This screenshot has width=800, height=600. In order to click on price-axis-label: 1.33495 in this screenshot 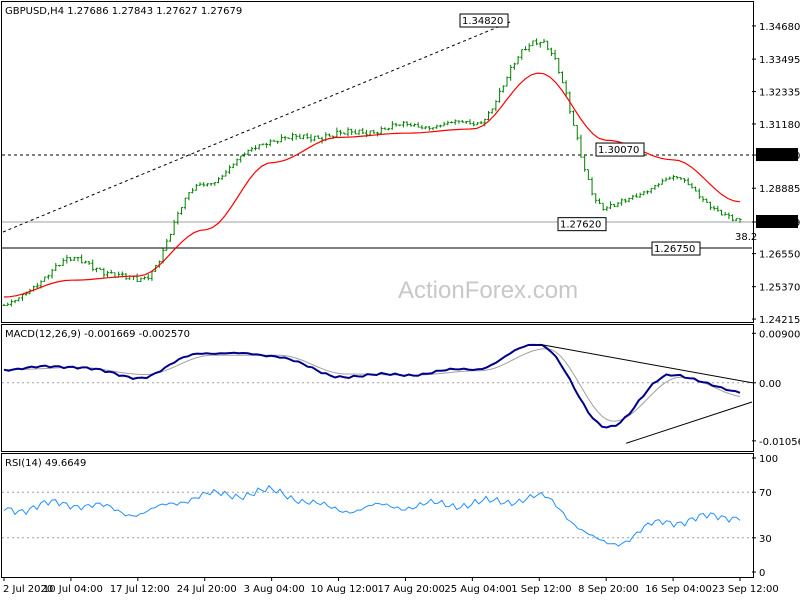, I will do `click(779, 60)`.